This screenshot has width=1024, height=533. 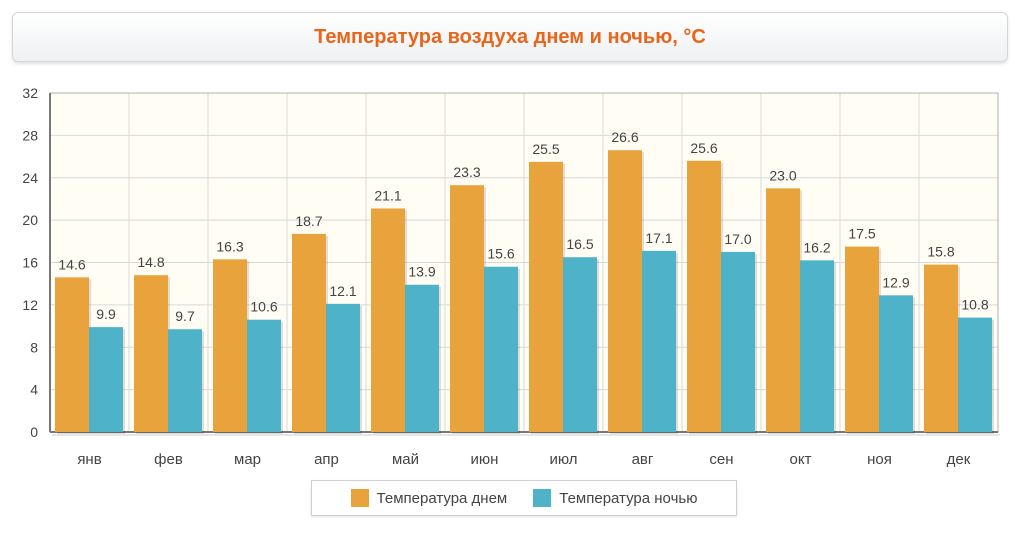 What do you see at coordinates (895, 282) in the screenshot?
I see `data-label-night: 12.9` at bounding box center [895, 282].